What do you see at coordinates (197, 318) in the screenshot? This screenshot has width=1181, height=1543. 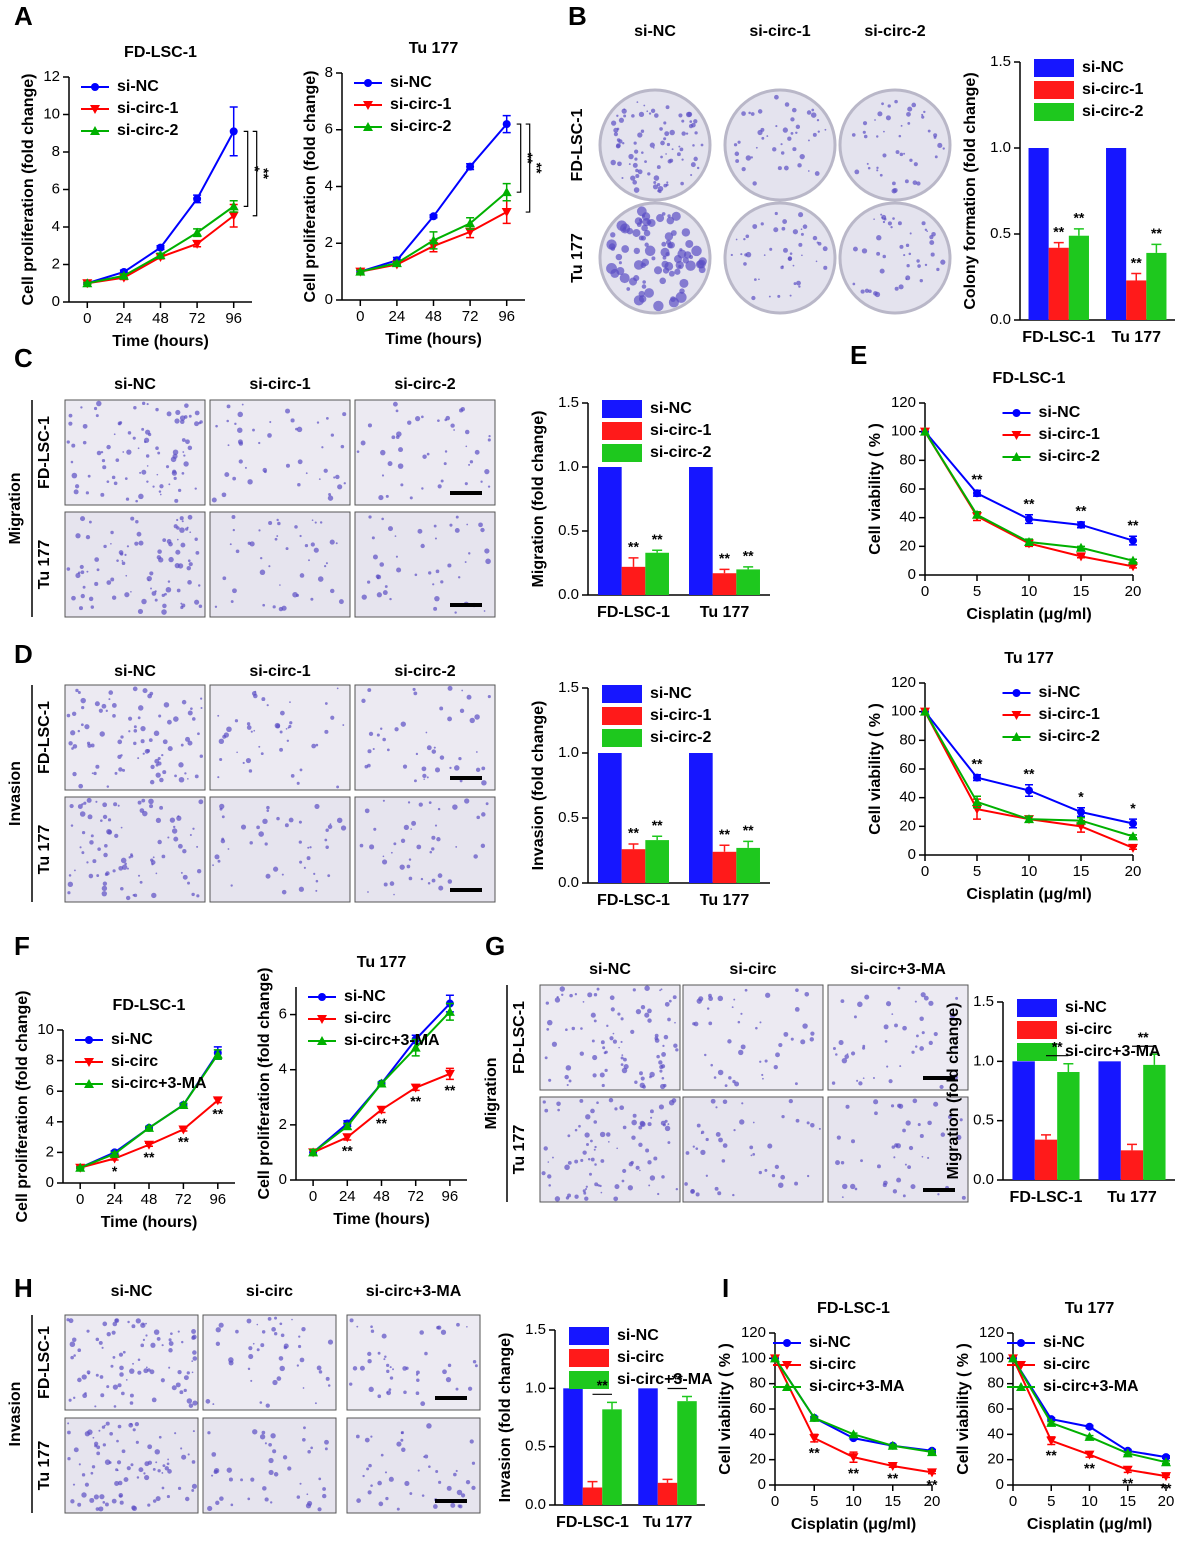 I see `x-tick-label: 72` at bounding box center [197, 318].